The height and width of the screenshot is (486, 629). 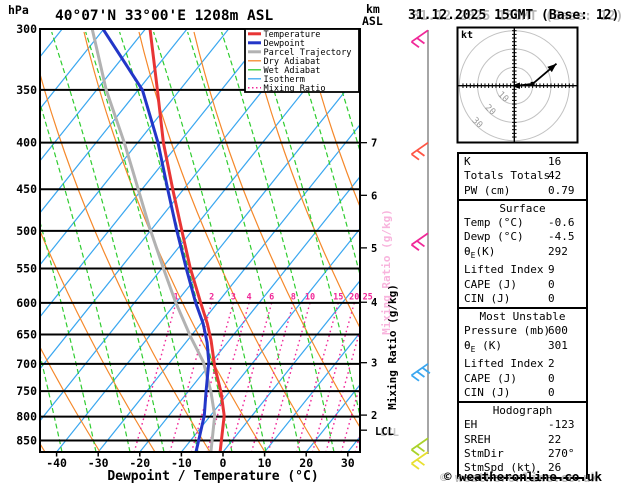 What do you see at coordinates (523, 476) in the screenshot?
I see `footer-credit-text: © weatheronline.co.uk` at bounding box center [523, 476].